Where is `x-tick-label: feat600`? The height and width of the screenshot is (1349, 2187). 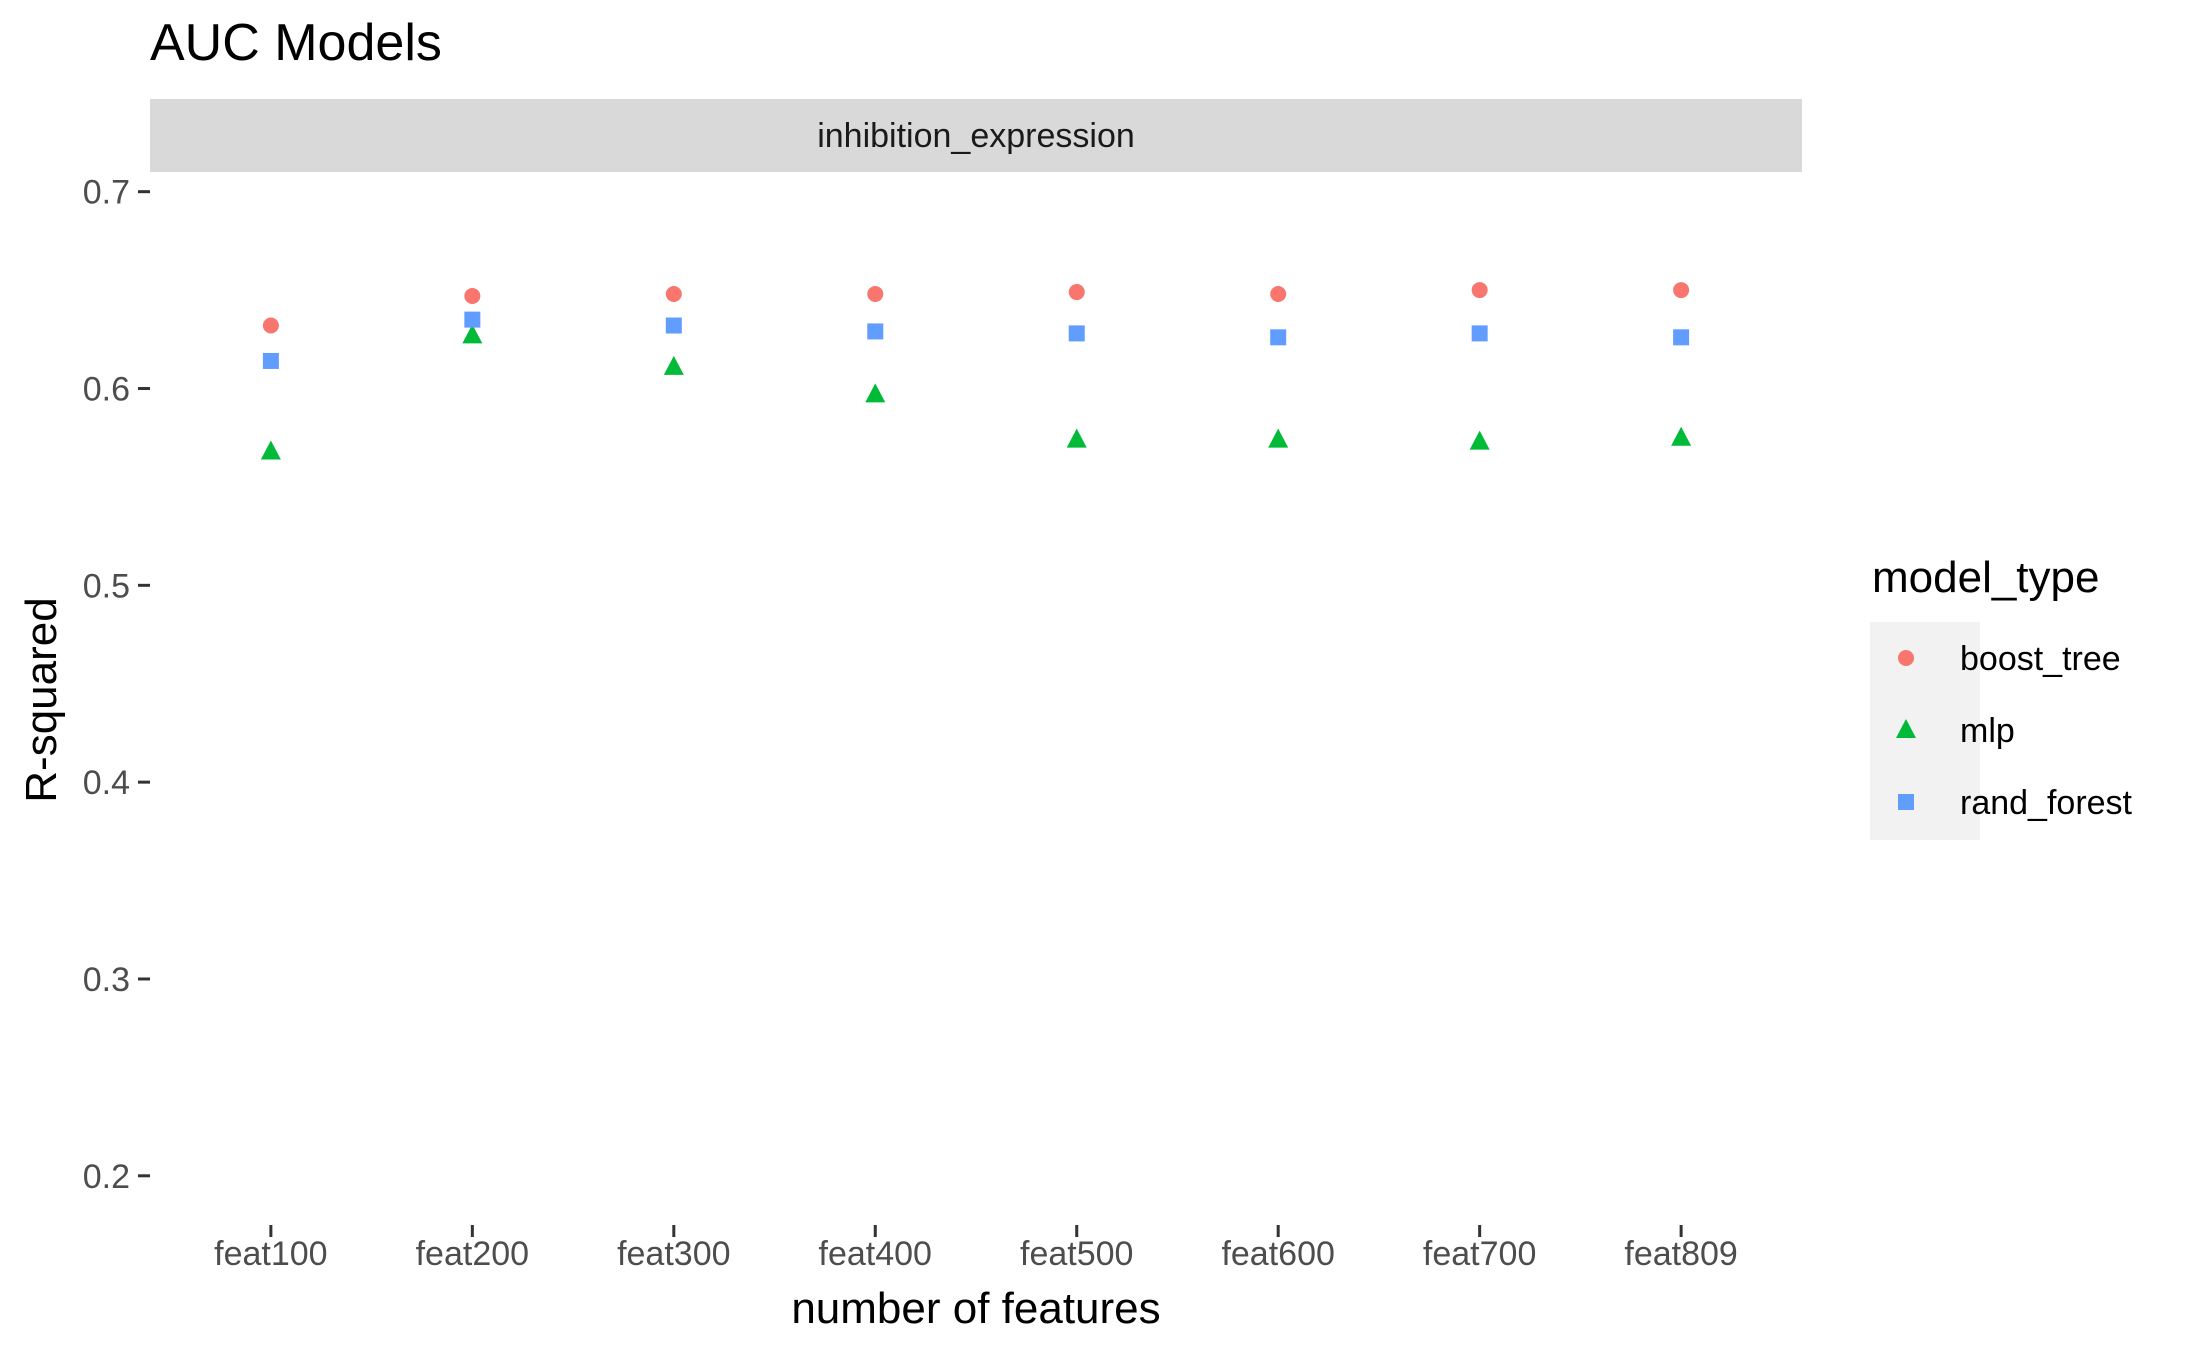 x-tick-label: feat600 is located at coordinates (1277, 1254).